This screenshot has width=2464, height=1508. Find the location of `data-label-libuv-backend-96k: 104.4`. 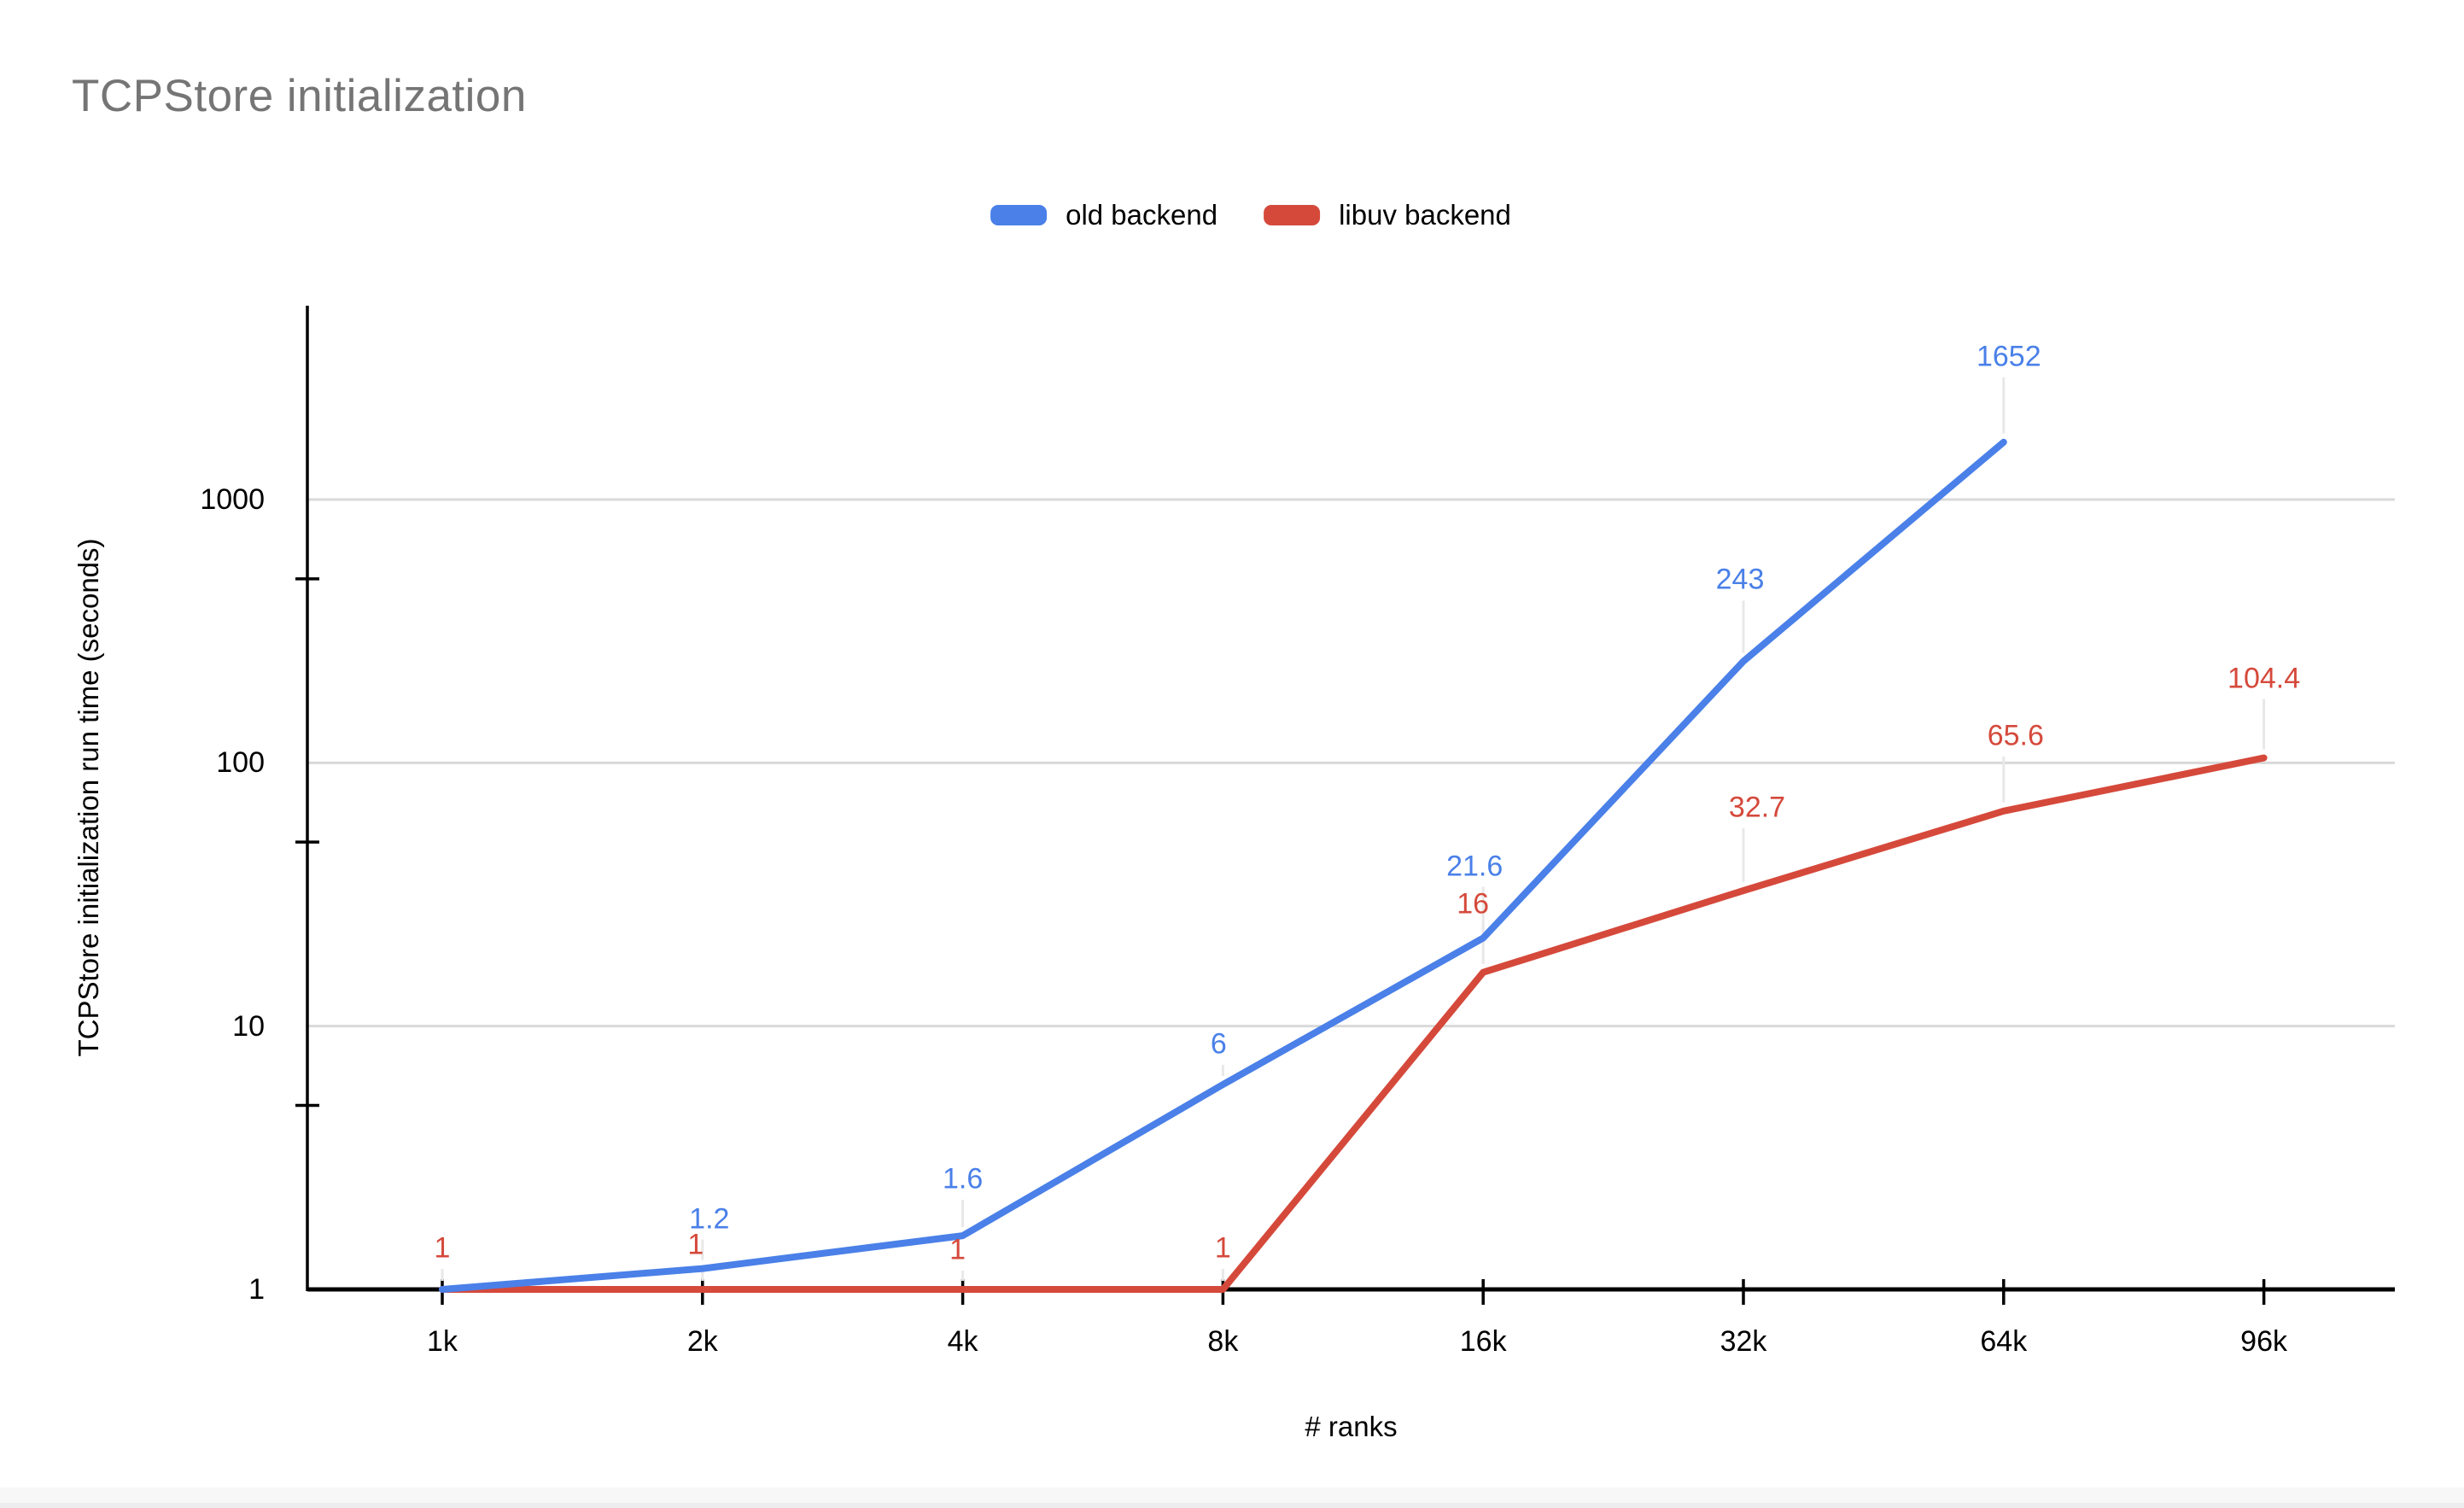

data-label-libuv-backend-96k: 104.4 is located at coordinates (2264, 679).